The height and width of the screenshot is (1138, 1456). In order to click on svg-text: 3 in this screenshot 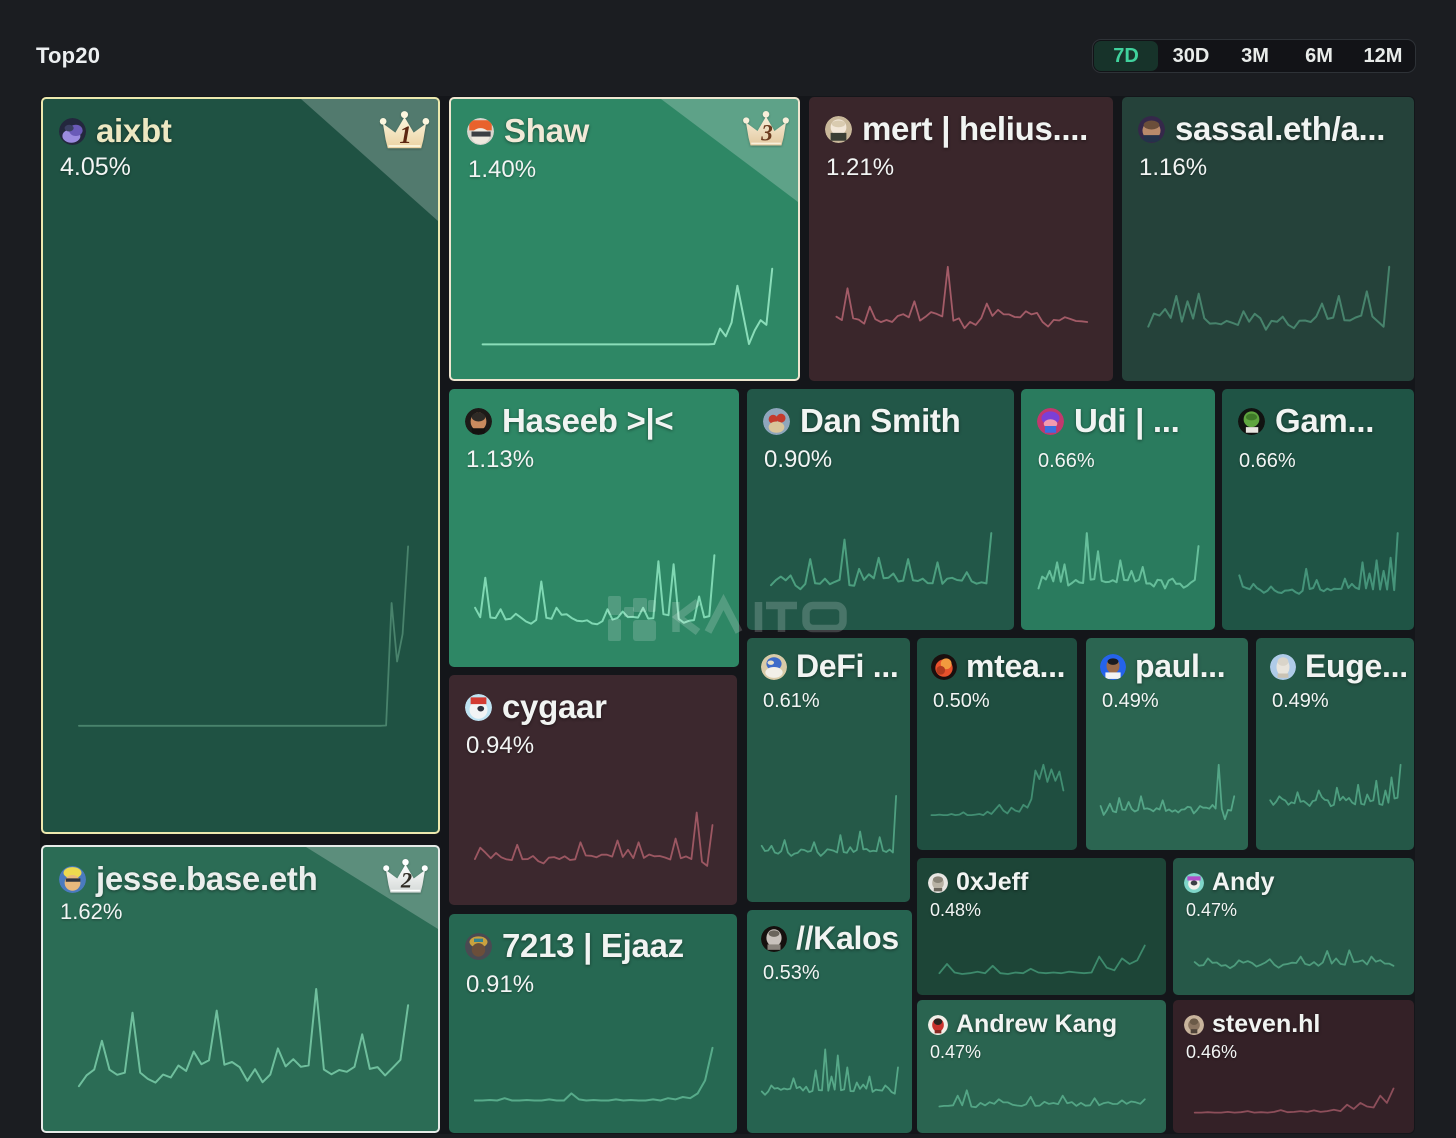, I will do `click(766, 133)`.